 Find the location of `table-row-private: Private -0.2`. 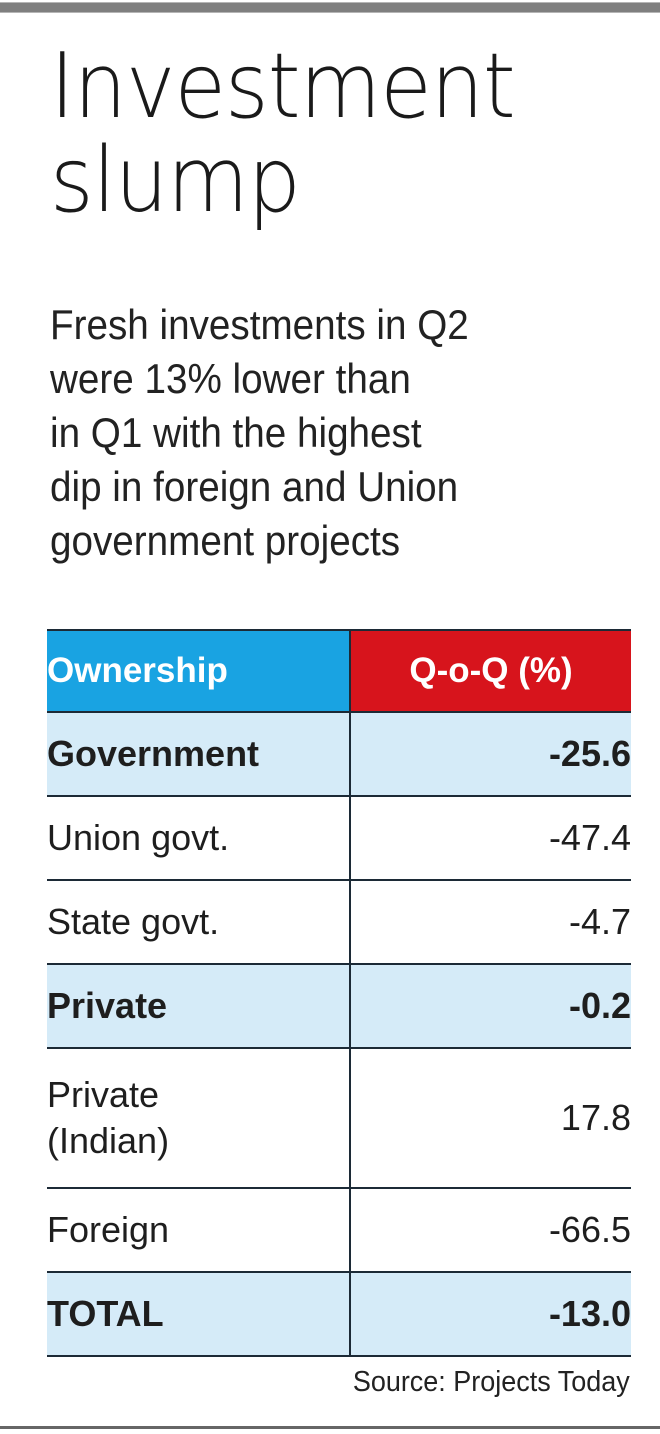

table-row-private: Private -0.2 is located at coordinates (339, 1006).